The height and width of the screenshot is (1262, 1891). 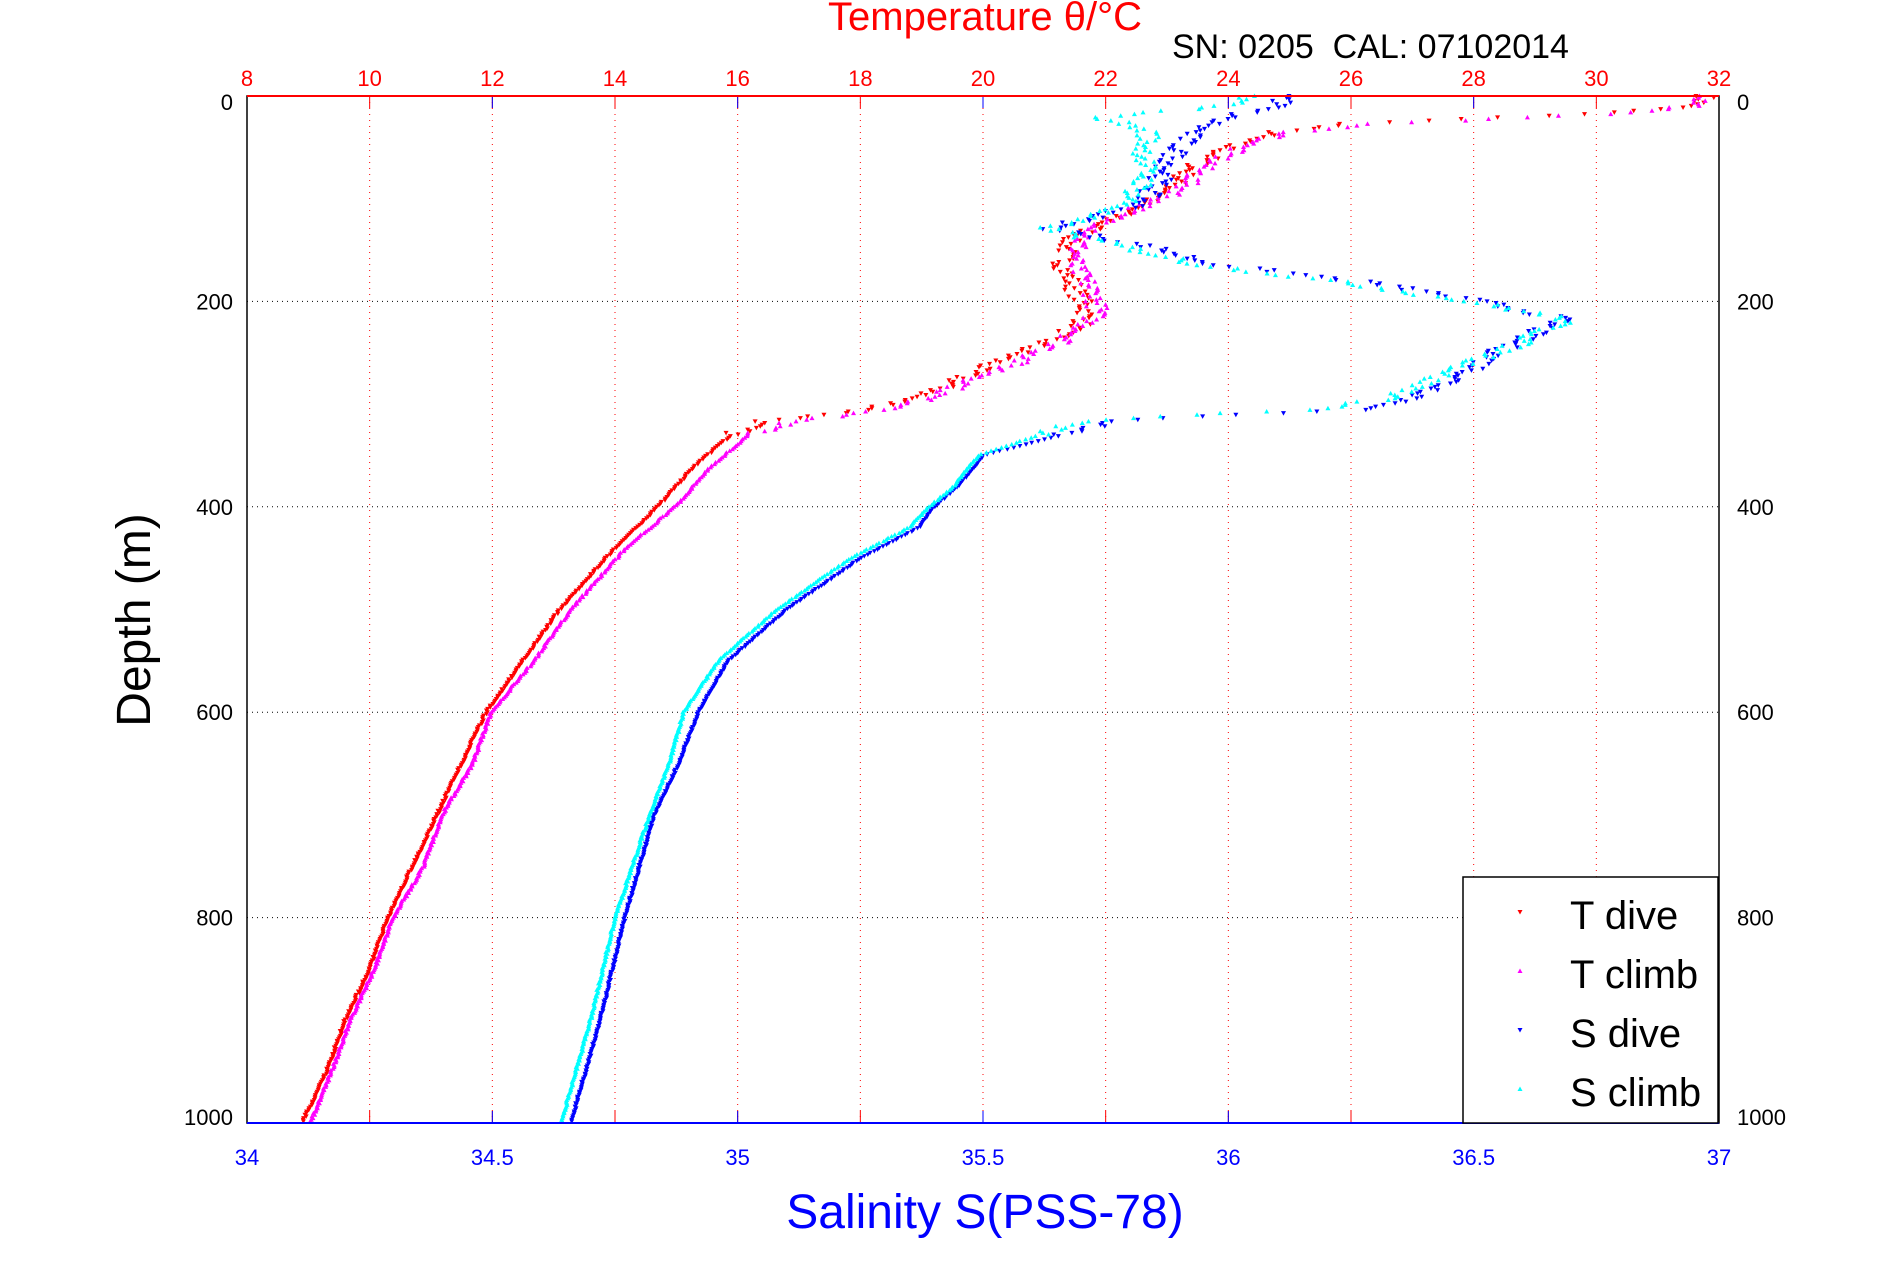 I want to click on temp-tick-label: 28, so click(x=1473, y=78).